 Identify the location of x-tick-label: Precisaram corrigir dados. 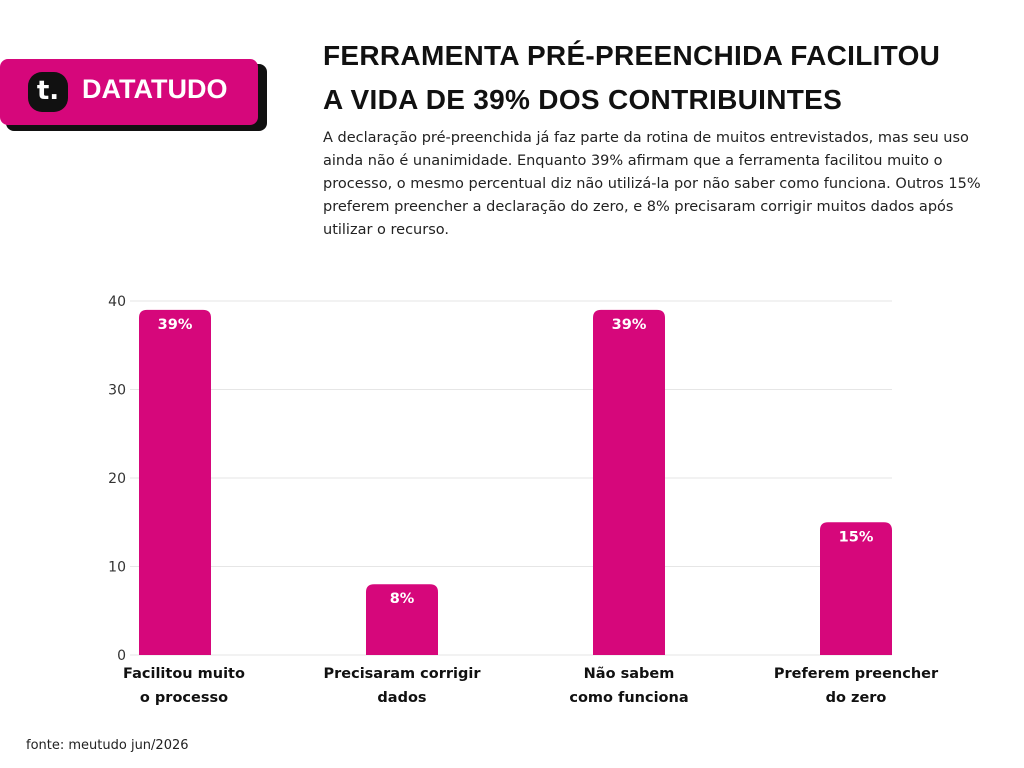
(402, 686).